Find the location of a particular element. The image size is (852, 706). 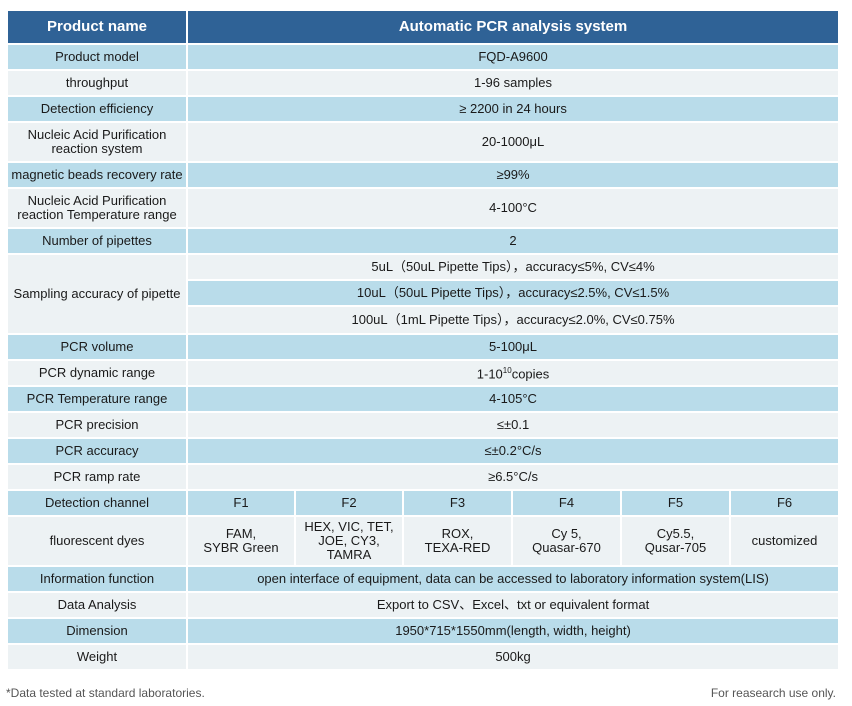

row-value: 5-100μL is located at coordinates (514, 348).